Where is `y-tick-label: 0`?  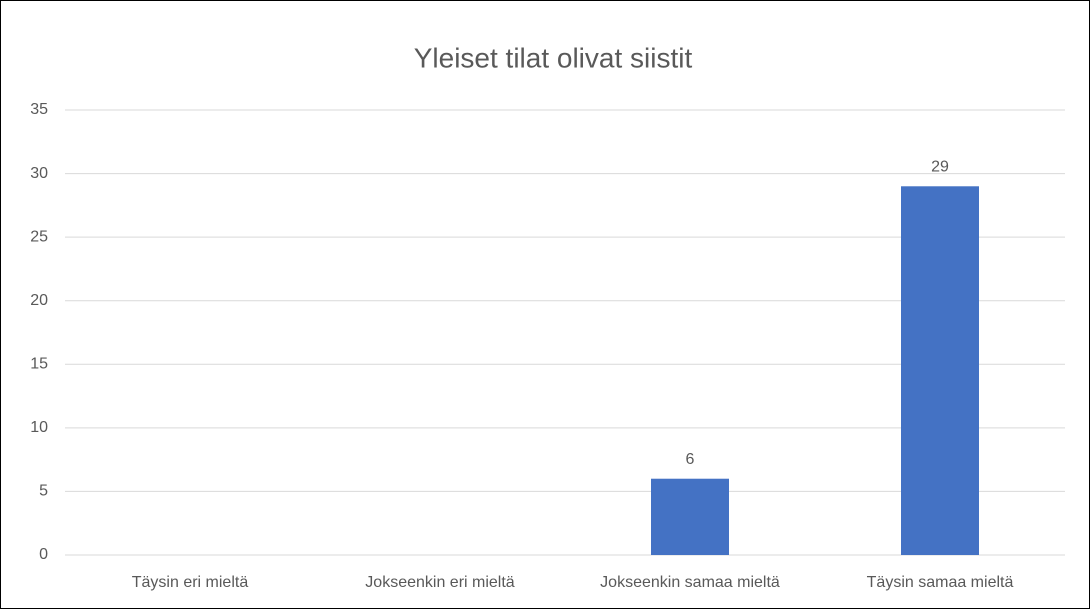
y-tick-label: 0 is located at coordinates (43, 554).